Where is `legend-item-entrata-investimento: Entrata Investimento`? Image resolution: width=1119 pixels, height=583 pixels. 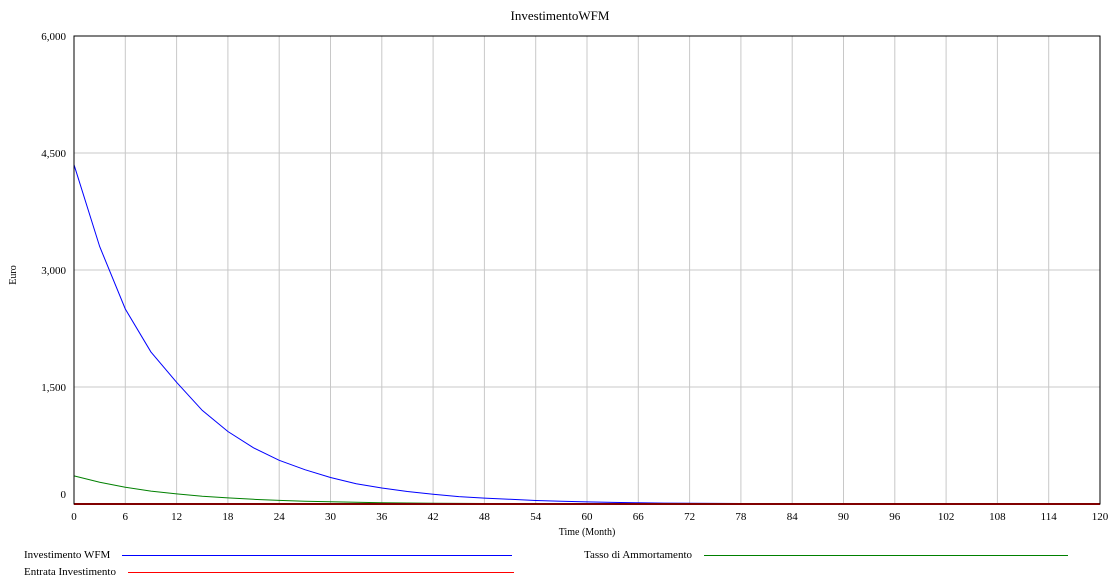 legend-item-entrata-investimento: Entrata Investimento is located at coordinates (269, 572).